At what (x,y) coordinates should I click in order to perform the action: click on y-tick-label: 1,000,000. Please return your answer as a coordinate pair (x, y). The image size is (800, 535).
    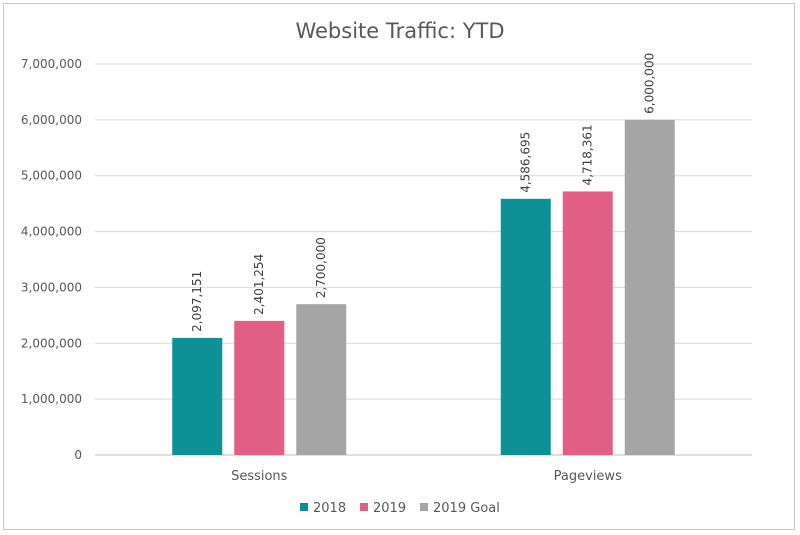
    Looking at the image, I should click on (51, 399).